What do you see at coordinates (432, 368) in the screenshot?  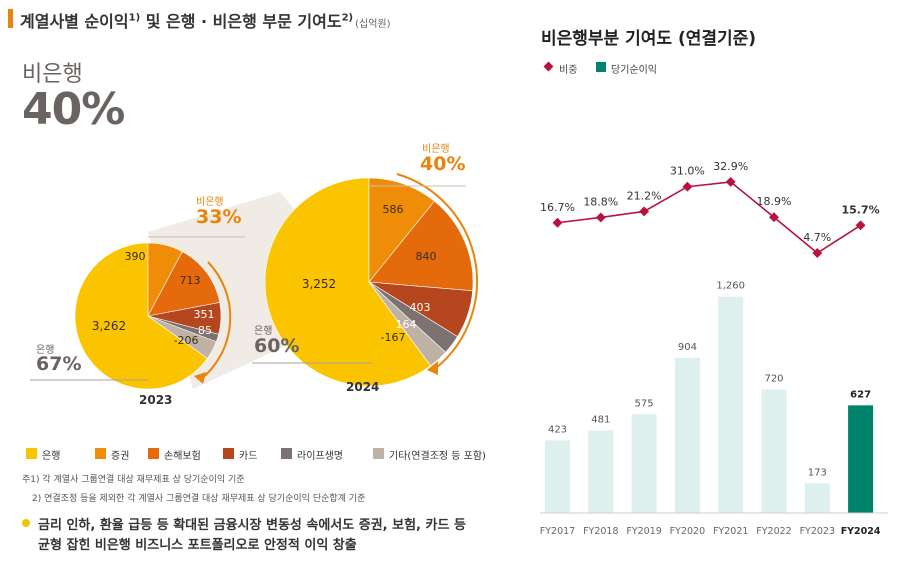 I see `arrow-2024-head` at bounding box center [432, 368].